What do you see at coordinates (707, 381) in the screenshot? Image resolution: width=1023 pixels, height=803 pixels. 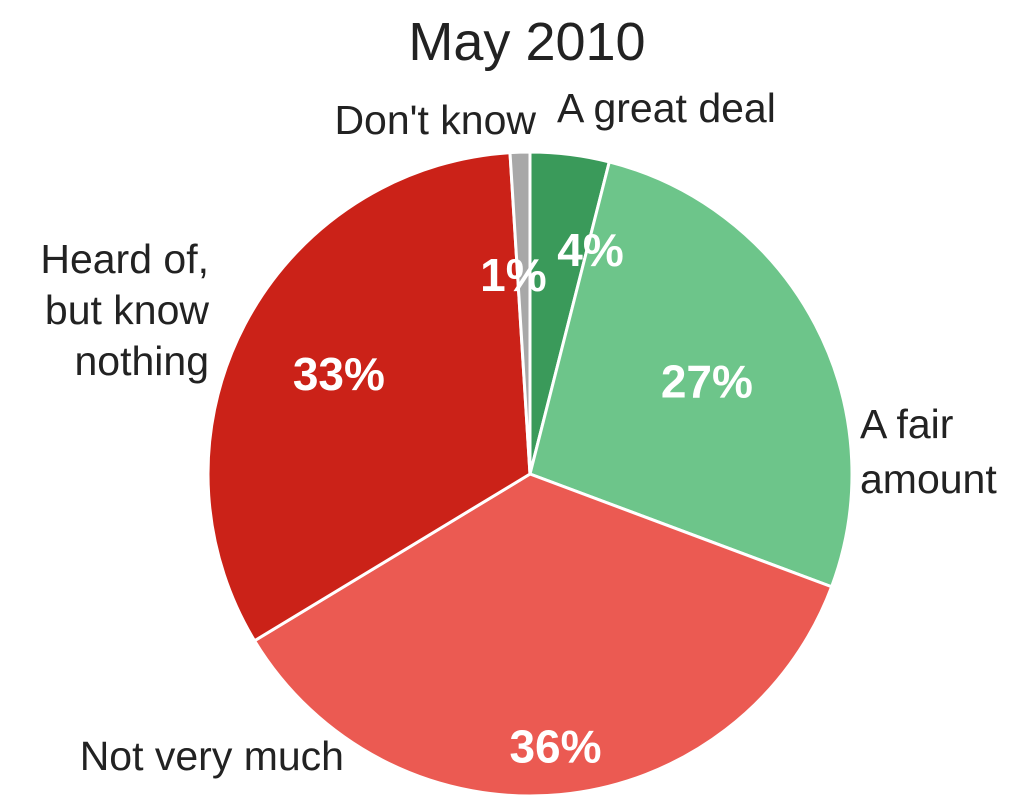 I see `value-label: 27%` at bounding box center [707, 381].